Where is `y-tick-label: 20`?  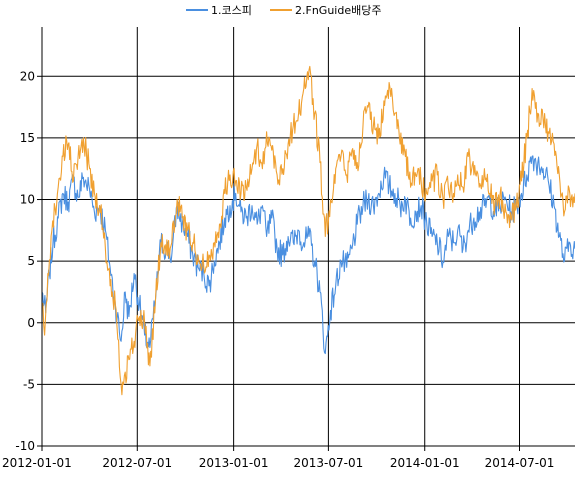 y-tick-label: 20 is located at coordinates (27, 76).